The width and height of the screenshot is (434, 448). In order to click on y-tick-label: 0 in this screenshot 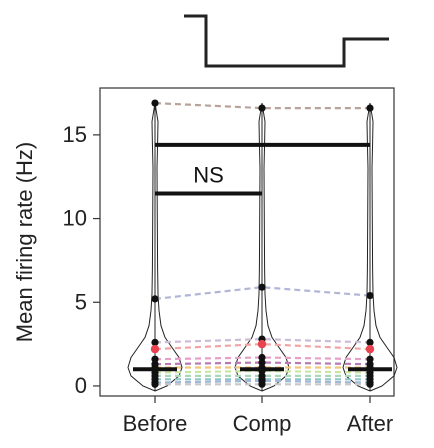, I will do `click(81, 385)`.